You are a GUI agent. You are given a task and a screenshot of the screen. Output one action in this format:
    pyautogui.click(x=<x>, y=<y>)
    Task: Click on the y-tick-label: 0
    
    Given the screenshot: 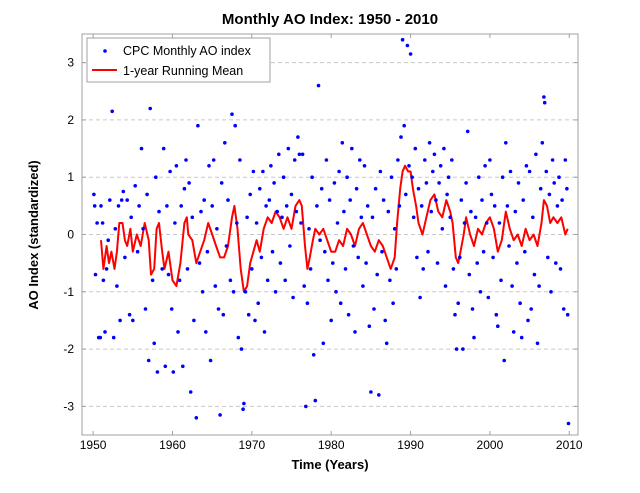 What is the action you would take?
    pyautogui.click(x=70, y=235)
    